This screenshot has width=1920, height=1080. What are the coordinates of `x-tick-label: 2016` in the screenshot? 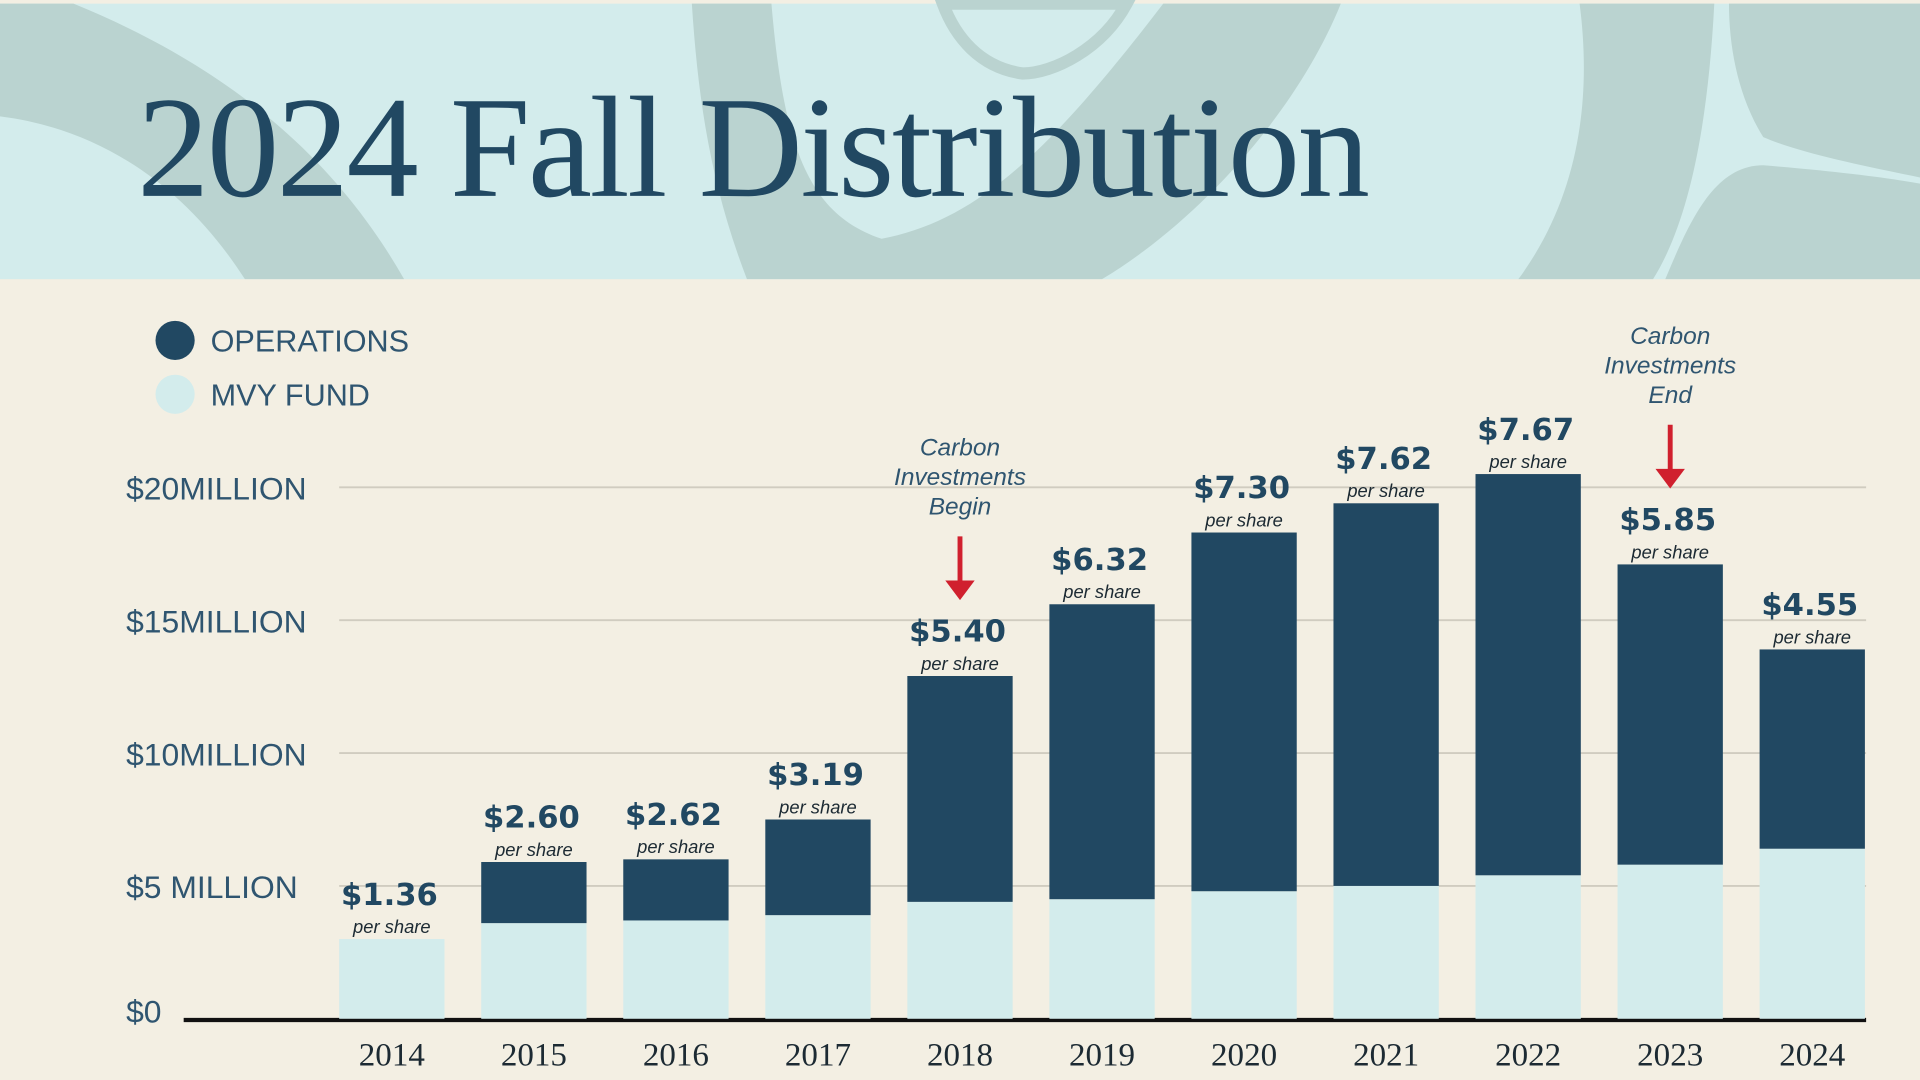 It's located at (676, 1055).